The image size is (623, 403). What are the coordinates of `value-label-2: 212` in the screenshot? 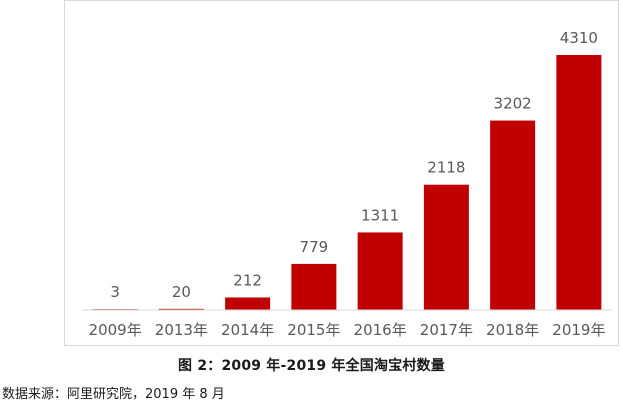 It's located at (247, 280).